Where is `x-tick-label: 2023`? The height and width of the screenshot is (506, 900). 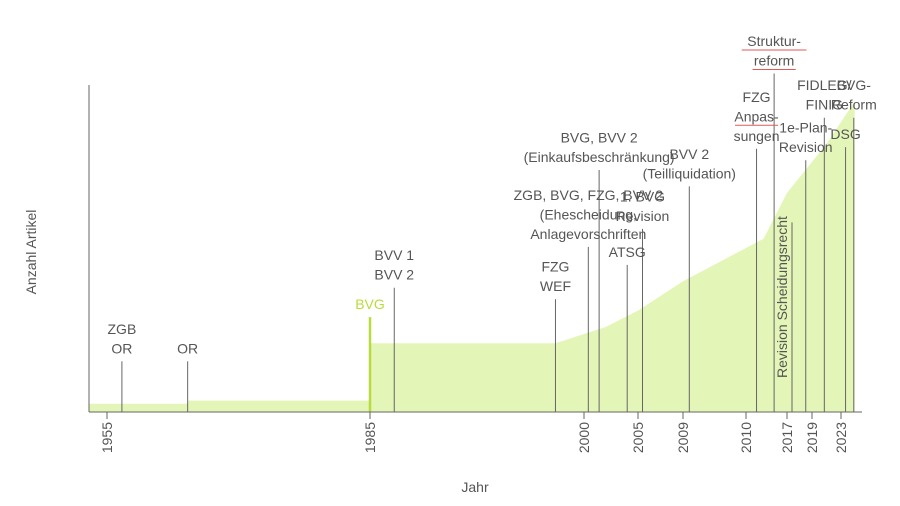 x-tick-label: 2023 is located at coordinates (841, 437).